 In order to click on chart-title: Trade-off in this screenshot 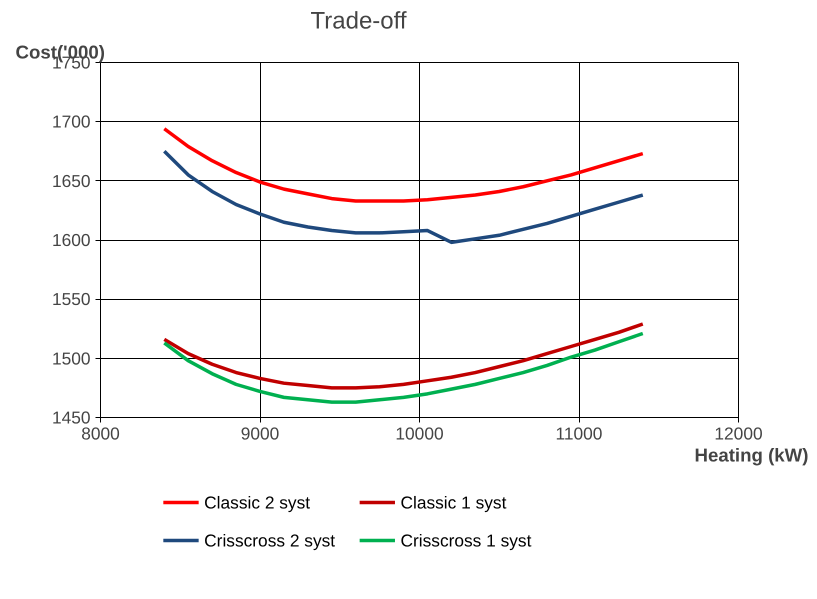, I will do `click(358, 21)`.